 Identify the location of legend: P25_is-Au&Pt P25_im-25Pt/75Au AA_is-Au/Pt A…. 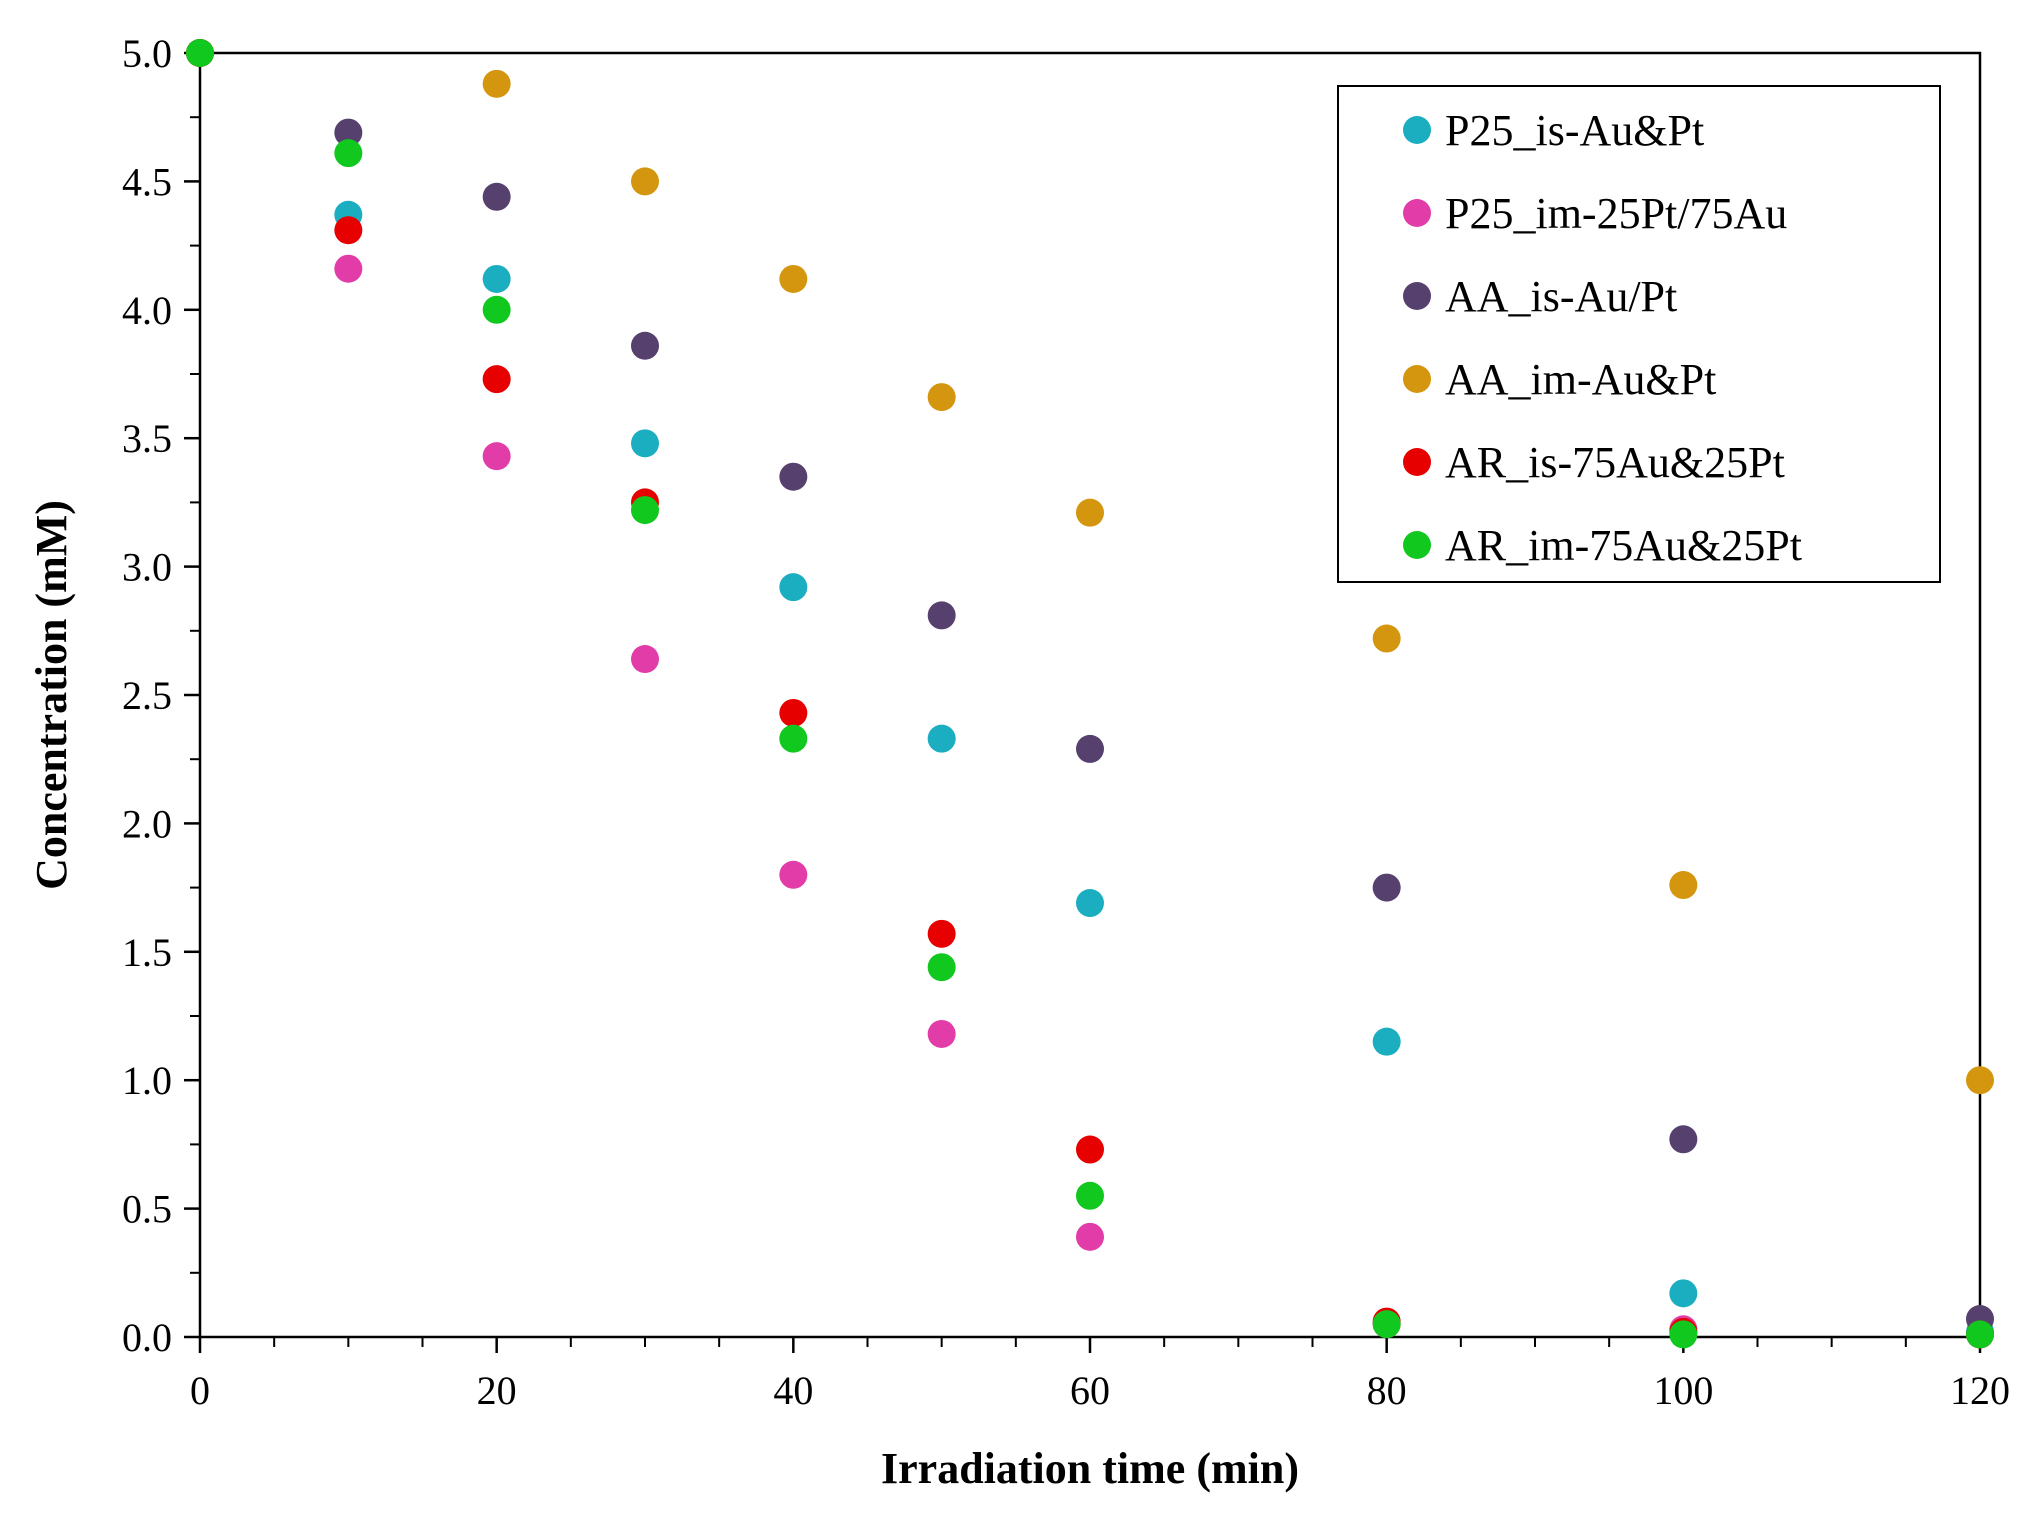
(1639, 334).